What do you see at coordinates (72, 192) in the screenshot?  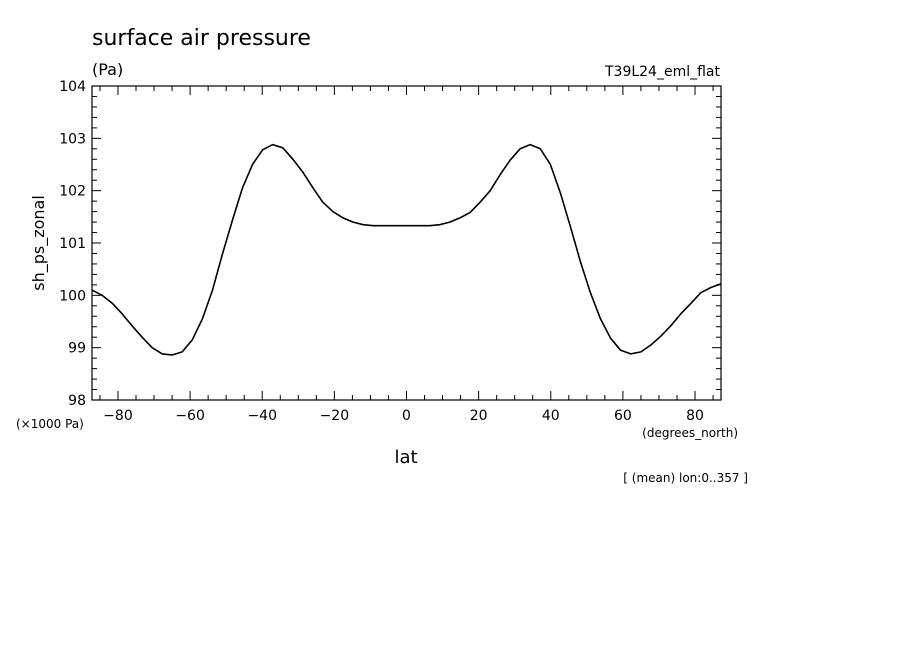 I see `y-tick-label: 102` at bounding box center [72, 192].